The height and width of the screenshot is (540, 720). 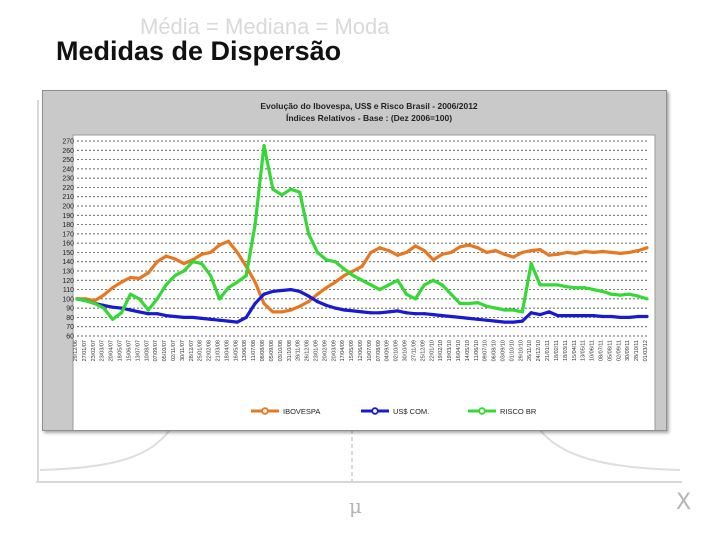 What do you see at coordinates (512, 350) in the screenshot?
I see `x-tick-label: 01/10/10` at bounding box center [512, 350].